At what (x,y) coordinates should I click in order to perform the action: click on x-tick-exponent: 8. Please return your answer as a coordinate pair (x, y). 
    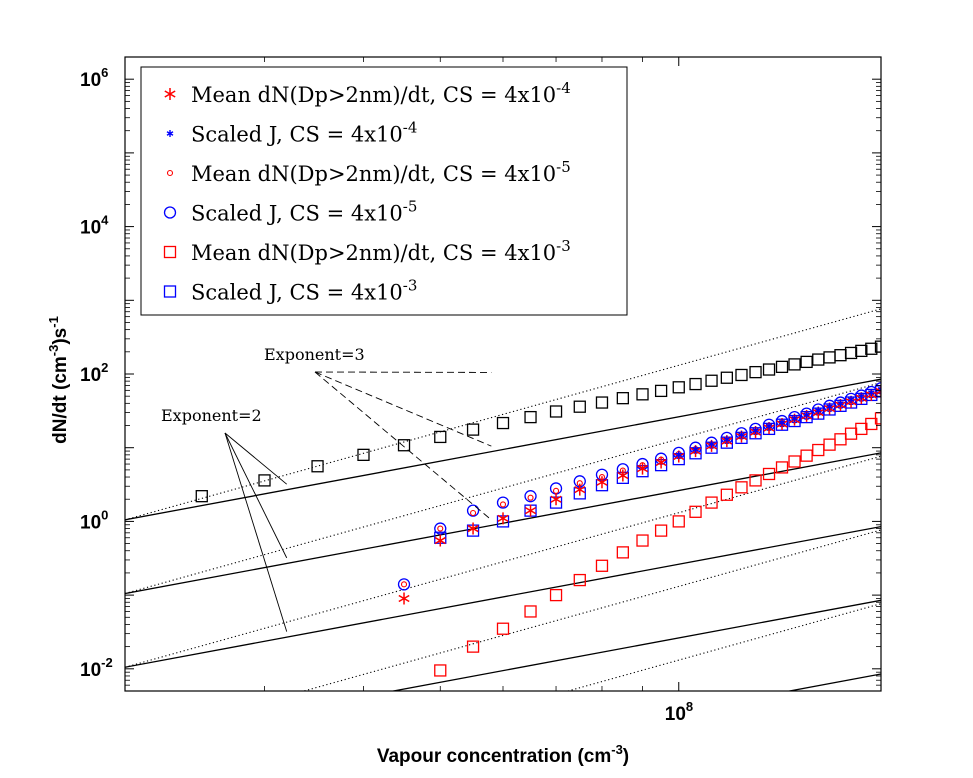
    Looking at the image, I should click on (689, 706).